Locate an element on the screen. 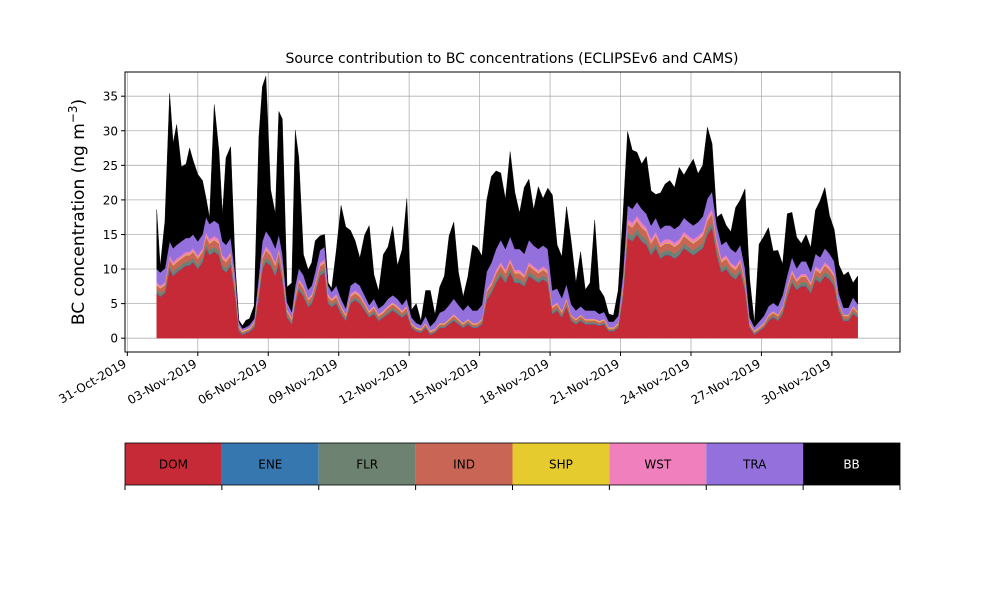 This screenshot has height=600, width=1000. legend-label-shp: SHP is located at coordinates (561, 465).